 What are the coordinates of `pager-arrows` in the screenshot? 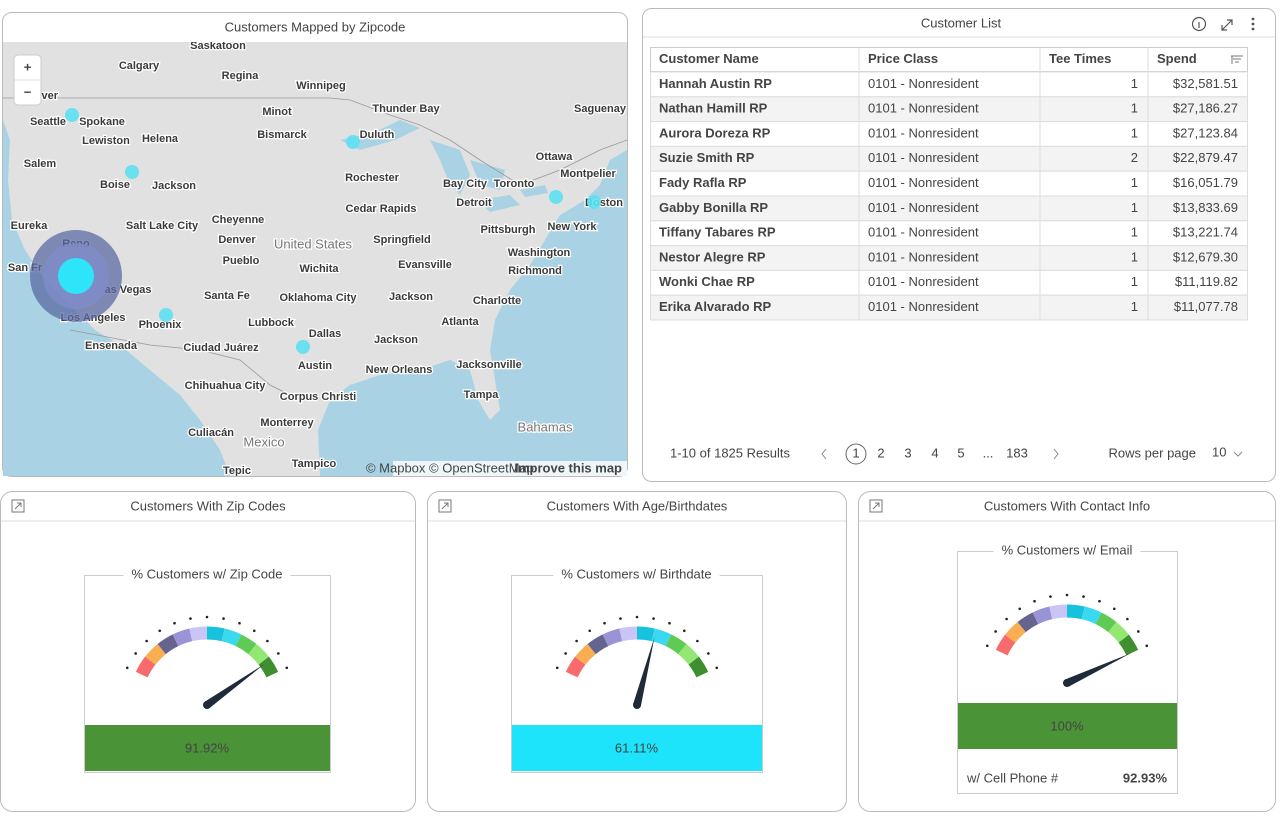 It's located at (1032, 454).